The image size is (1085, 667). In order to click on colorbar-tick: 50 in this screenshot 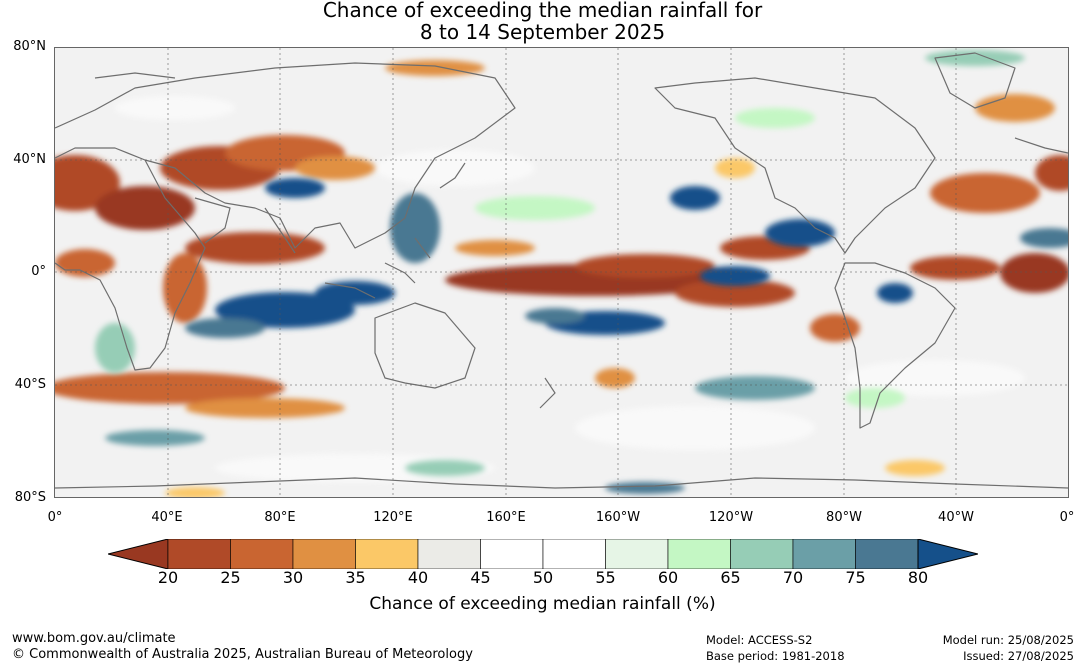, I will do `click(543, 577)`.